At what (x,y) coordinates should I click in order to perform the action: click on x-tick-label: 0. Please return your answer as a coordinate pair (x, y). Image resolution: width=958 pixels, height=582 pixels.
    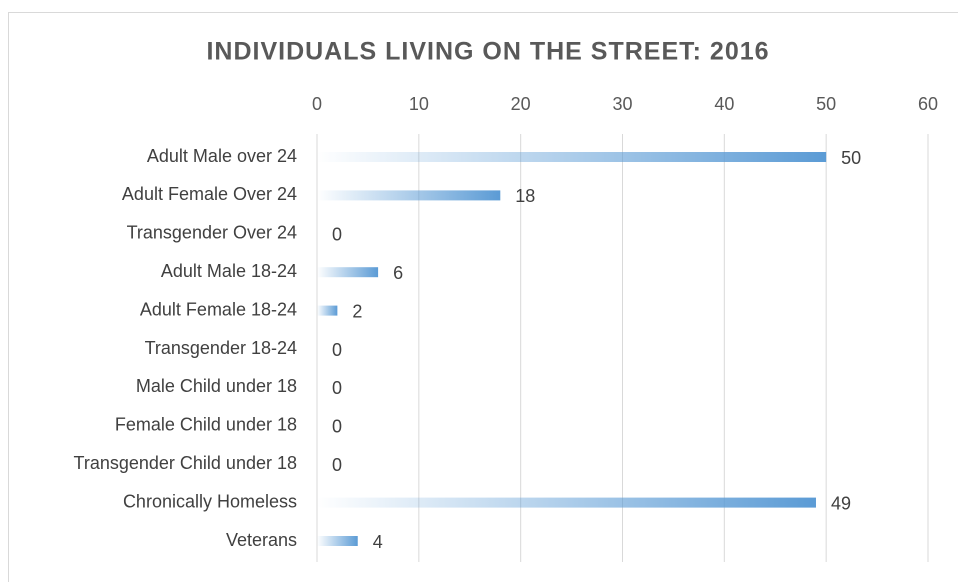
    Looking at the image, I should click on (317, 104).